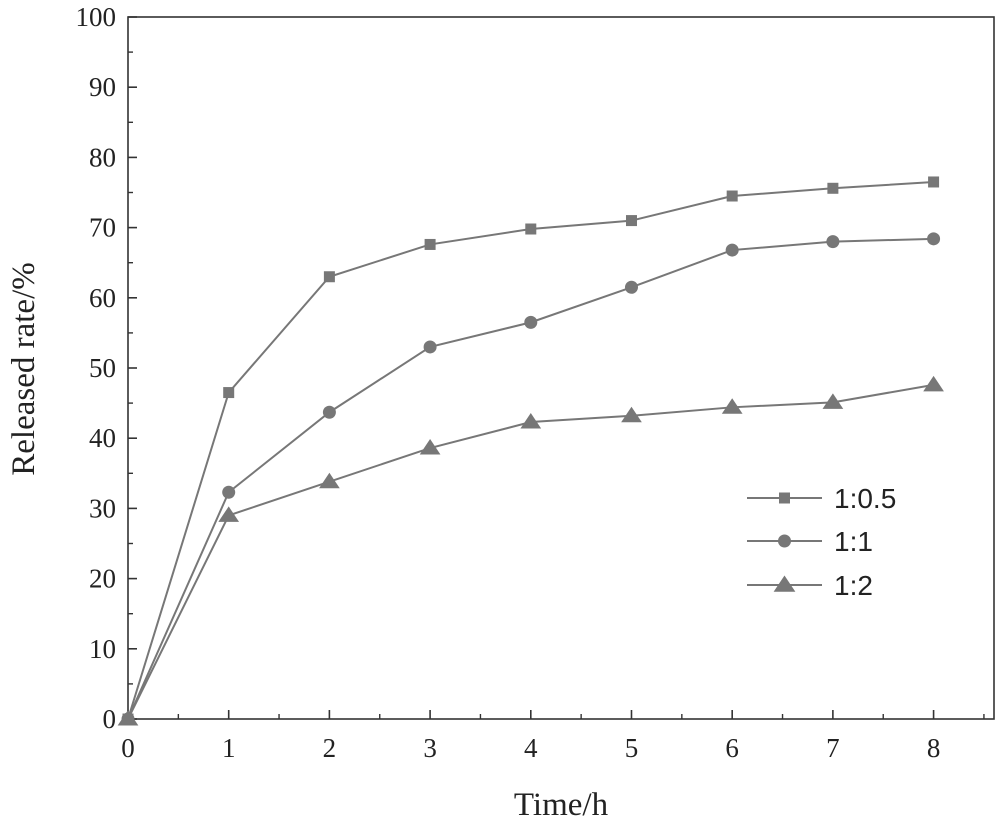 The height and width of the screenshot is (831, 997). I want to click on y-axis-title: Released rate/%, so click(24, 368).